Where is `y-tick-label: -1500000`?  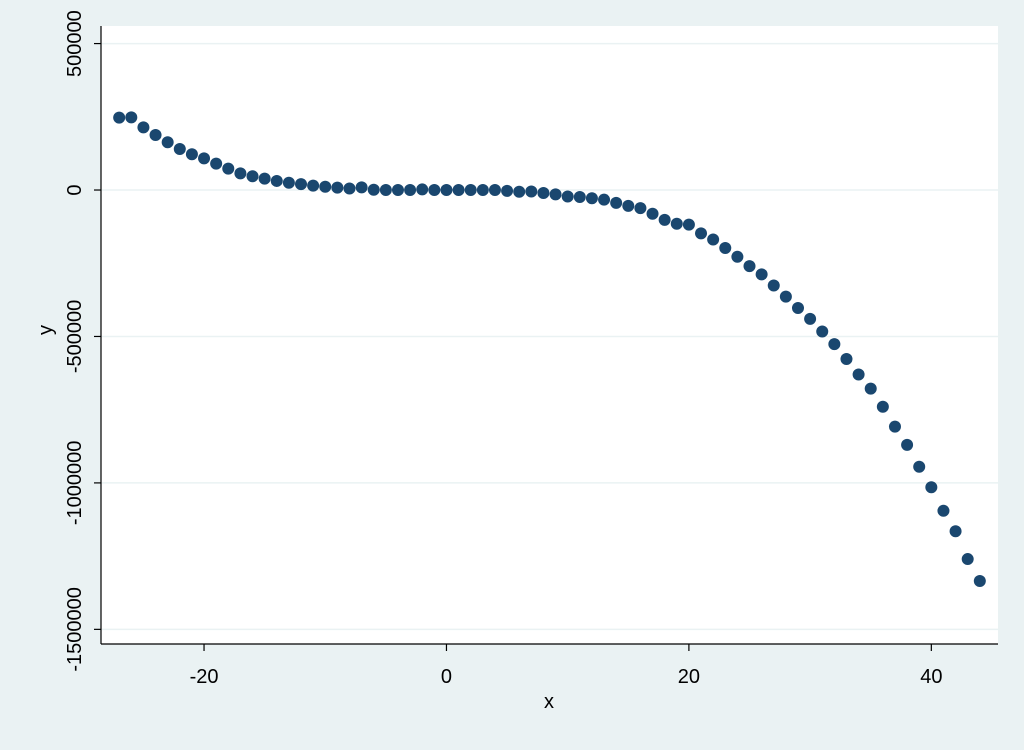
y-tick-label: -1500000 is located at coordinates (75, 629).